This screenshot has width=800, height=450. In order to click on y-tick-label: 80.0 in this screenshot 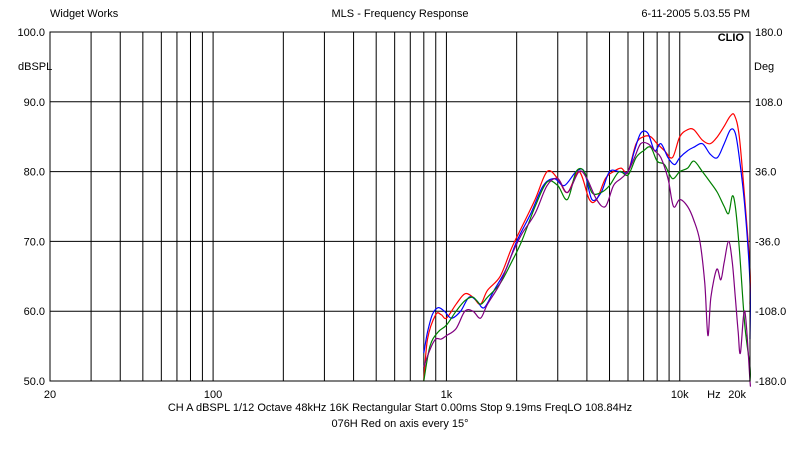, I will do `click(34, 173)`.